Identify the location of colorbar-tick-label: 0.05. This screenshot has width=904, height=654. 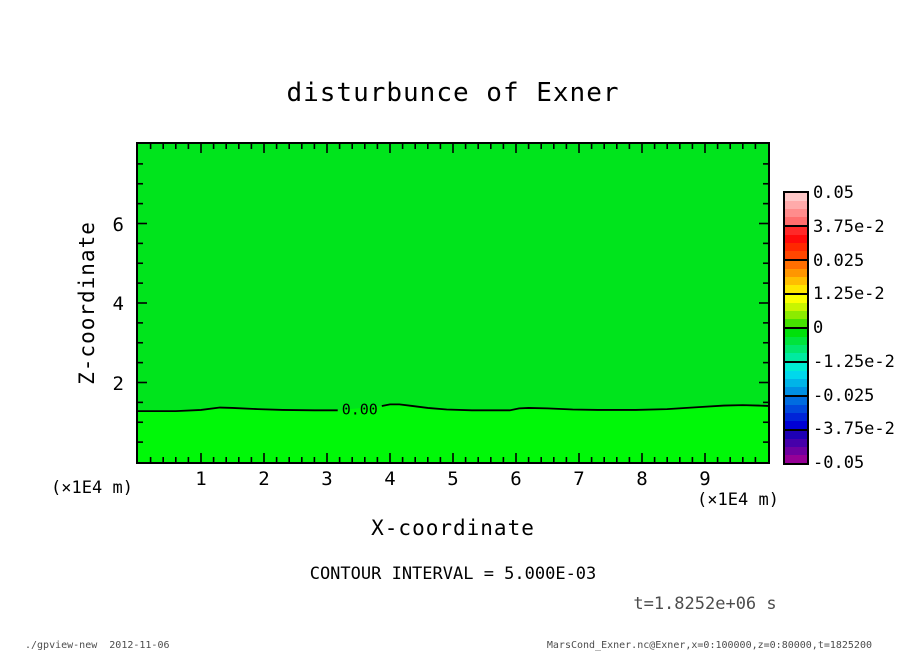
(833, 193).